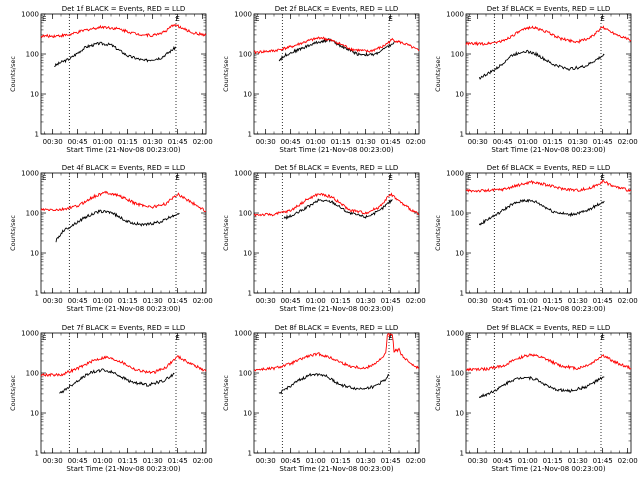  Describe the element at coordinates (123, 9) in the screenshot. I see `chart-title: Det 1f BLACK = Events, RED = LLD` at that location.